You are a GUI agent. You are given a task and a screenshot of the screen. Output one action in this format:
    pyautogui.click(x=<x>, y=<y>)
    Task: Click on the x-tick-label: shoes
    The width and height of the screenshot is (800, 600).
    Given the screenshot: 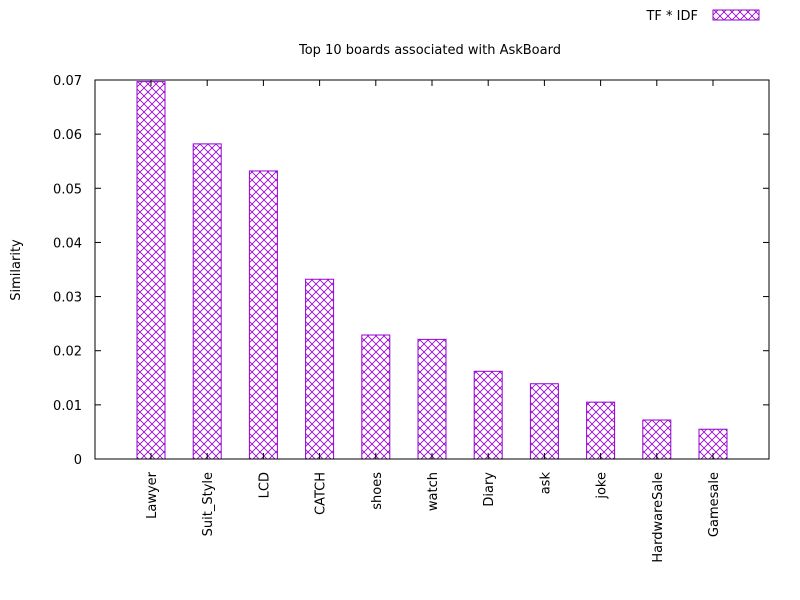 What is the action you would take?
    pyautogui.click(x=377, y=491)
    